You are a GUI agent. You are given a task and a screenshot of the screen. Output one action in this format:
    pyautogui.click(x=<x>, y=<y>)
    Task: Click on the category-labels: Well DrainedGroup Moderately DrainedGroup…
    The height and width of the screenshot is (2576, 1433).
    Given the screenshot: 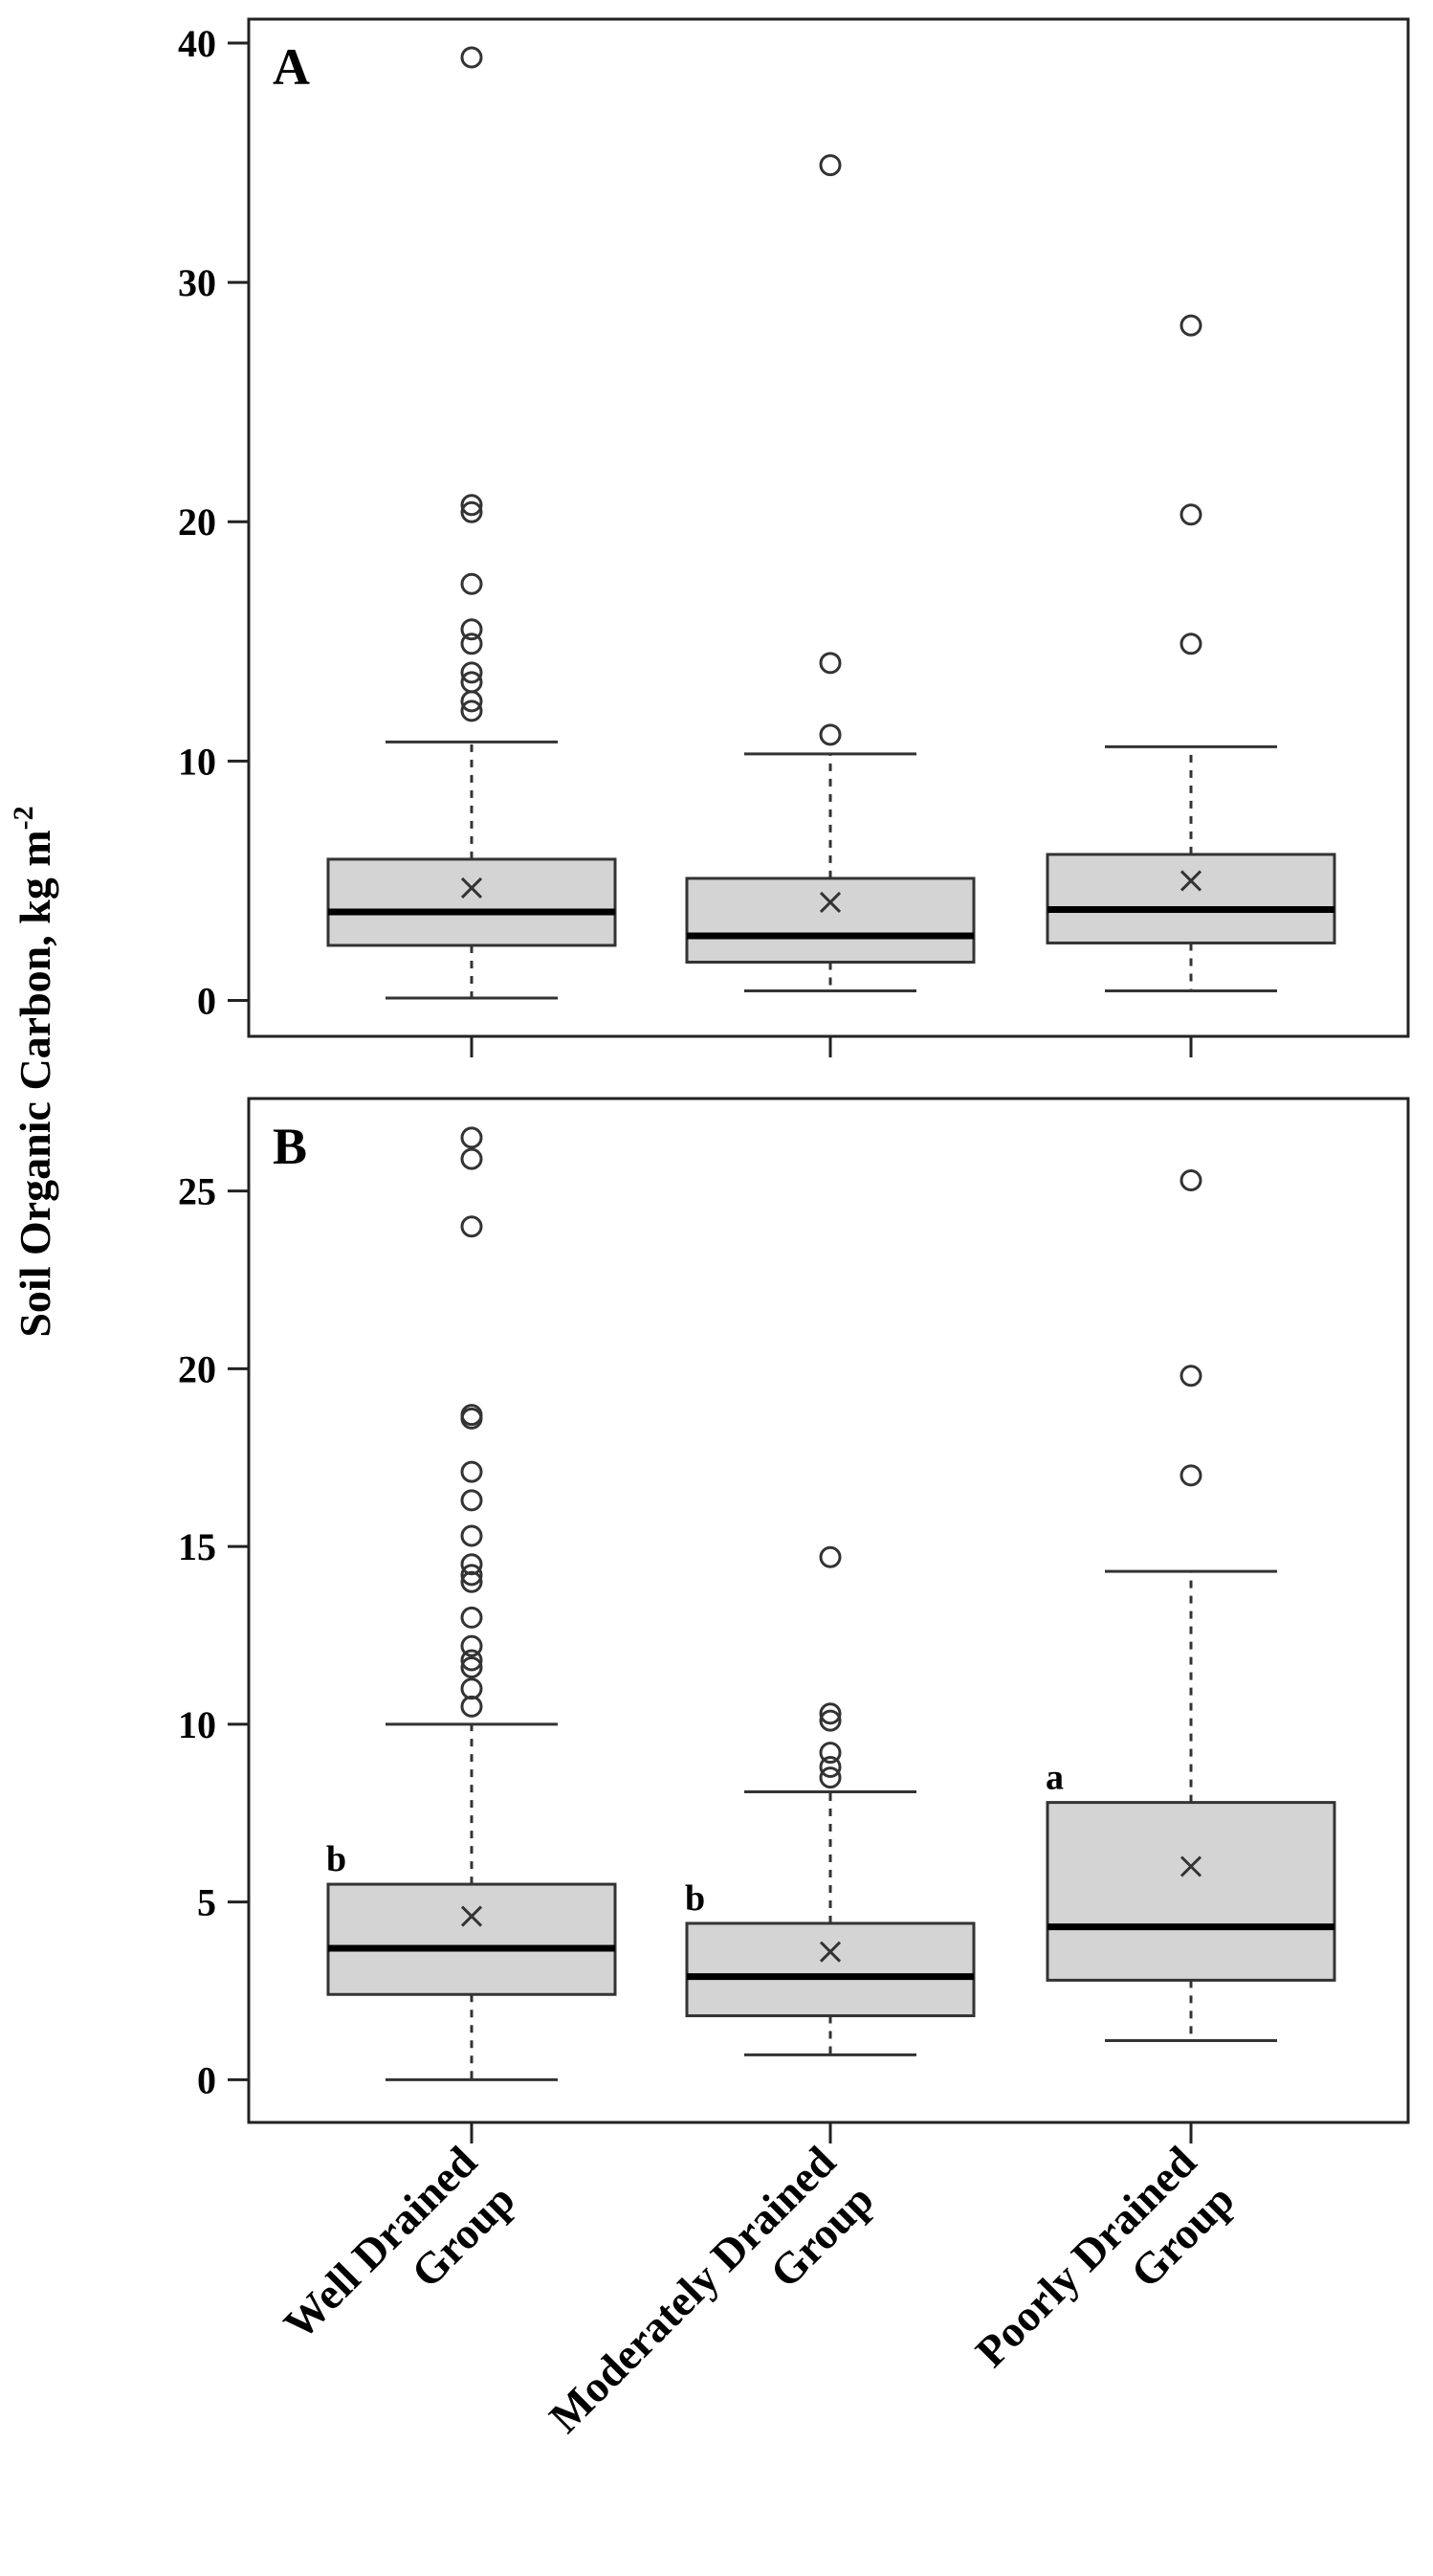 What is the action you would take?
    pyautogui.click(x=759, y=2308)
    